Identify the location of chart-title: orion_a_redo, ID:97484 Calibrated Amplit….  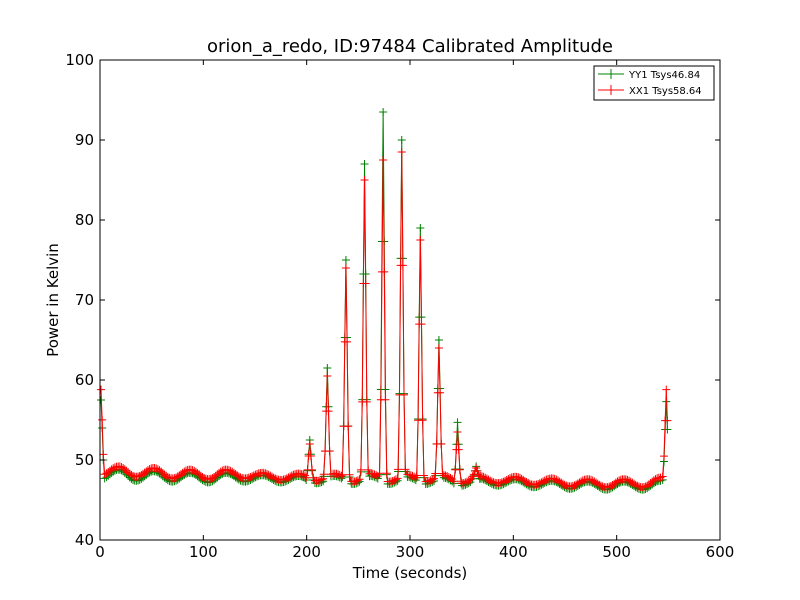
(410, 46).